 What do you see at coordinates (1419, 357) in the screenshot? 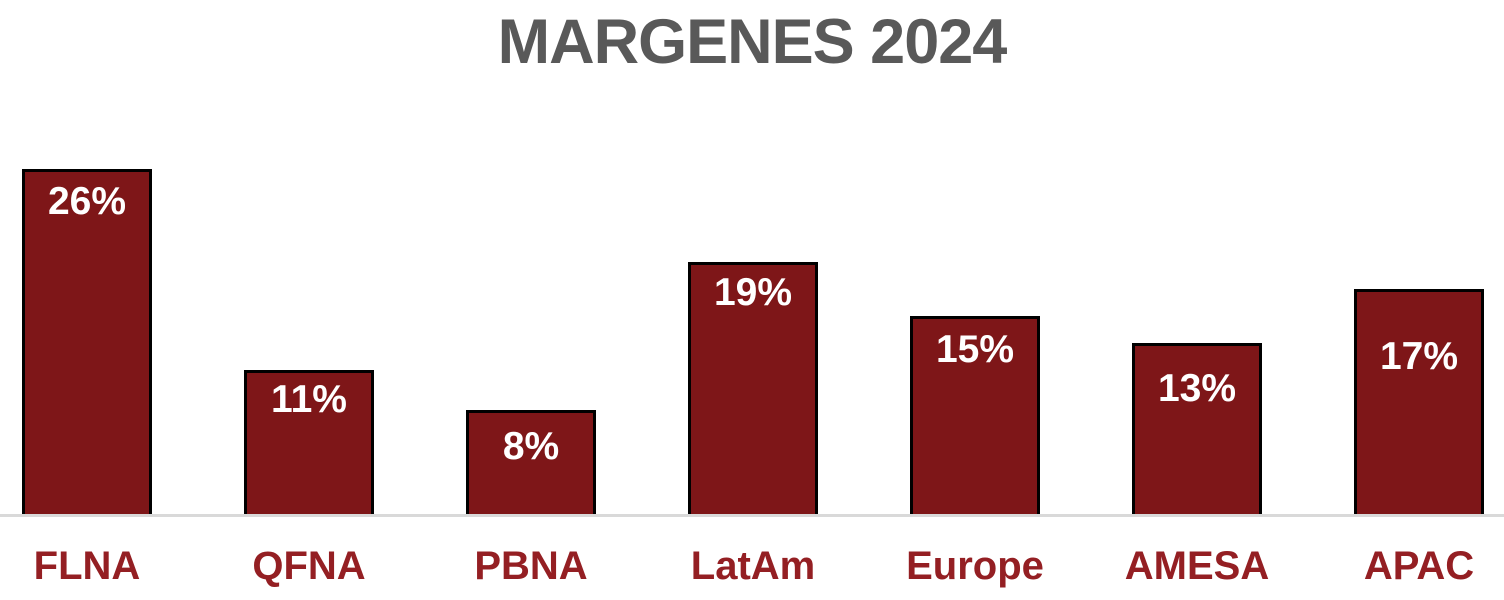
I see `bar-value-label-apac: 17%` at bounding box center [1419, 357].